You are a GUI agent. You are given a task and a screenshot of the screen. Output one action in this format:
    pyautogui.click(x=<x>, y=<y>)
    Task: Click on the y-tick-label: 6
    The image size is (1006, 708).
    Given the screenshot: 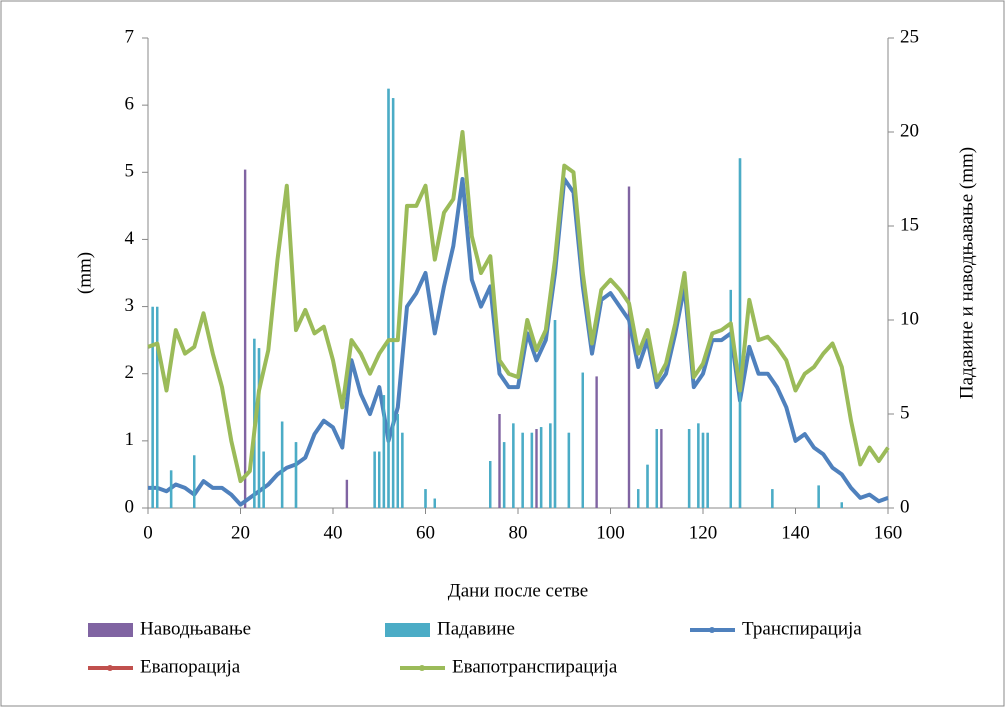 What is the action you would take?
    pyautogui.click(x=130, y=104)
    